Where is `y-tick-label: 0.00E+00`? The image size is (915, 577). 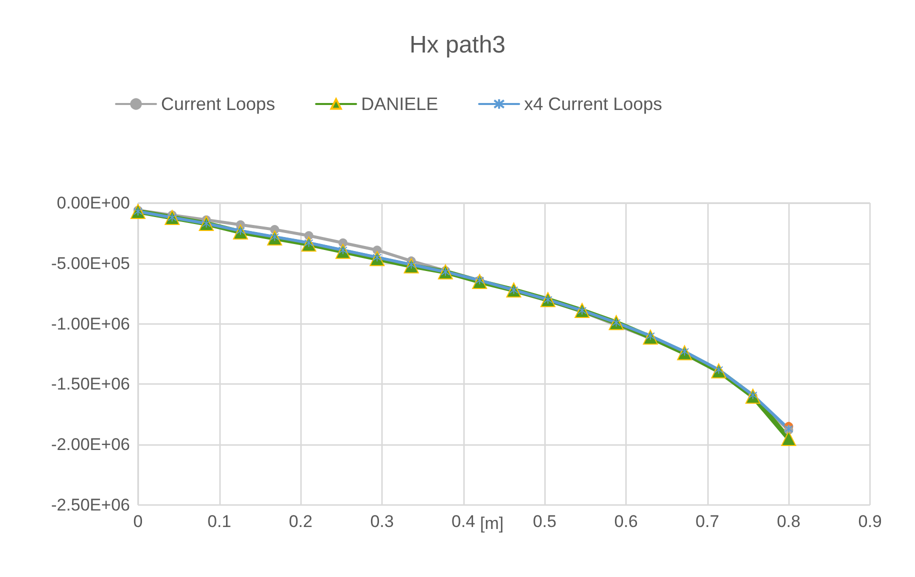 y-tick-label: 0.00E+00 is located at coordinates (93, 203).